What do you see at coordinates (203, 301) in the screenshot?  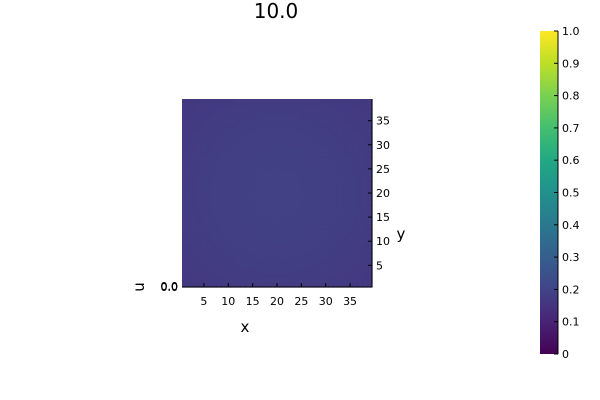 I see `x-tick-label: 5` at bounding box center [203, 301].